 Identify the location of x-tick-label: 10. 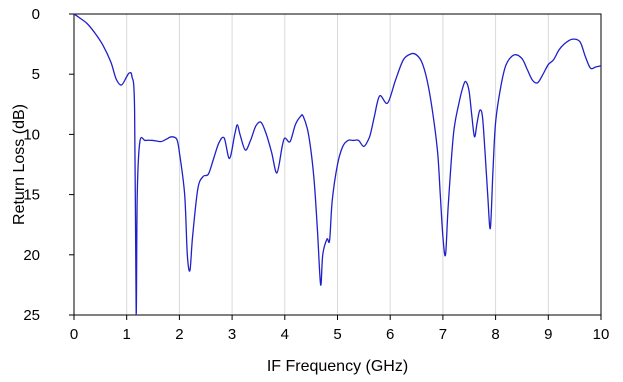
(601, 334).